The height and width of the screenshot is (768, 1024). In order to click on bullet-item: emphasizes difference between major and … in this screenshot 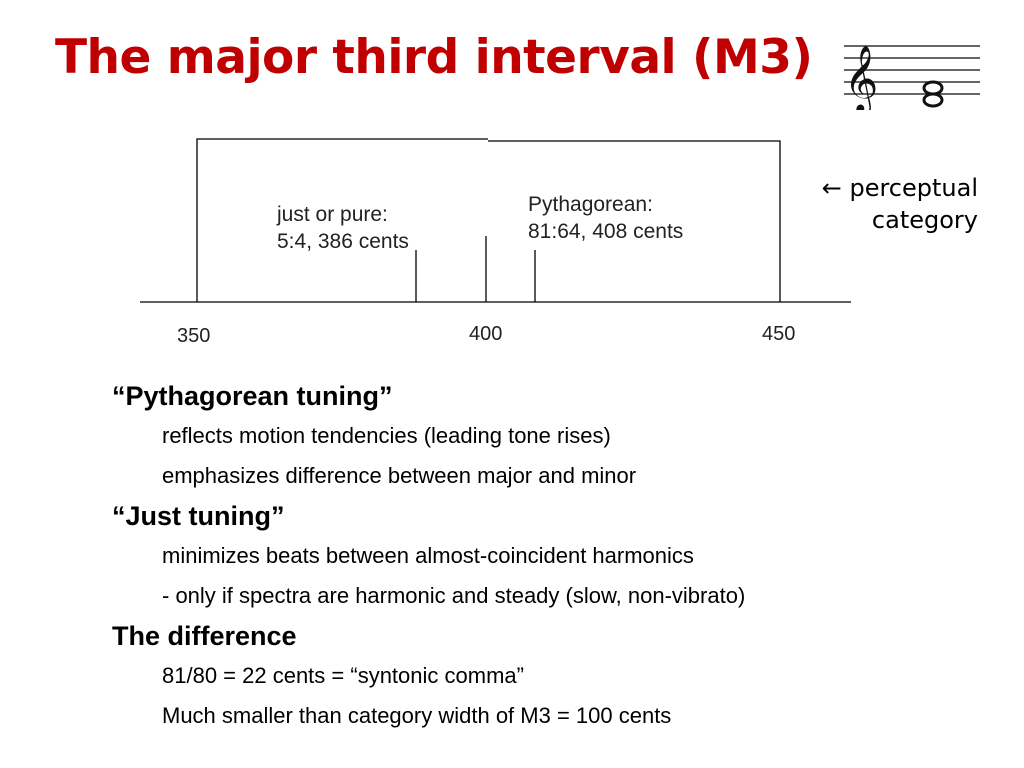, I will do `click(399, 475)`.